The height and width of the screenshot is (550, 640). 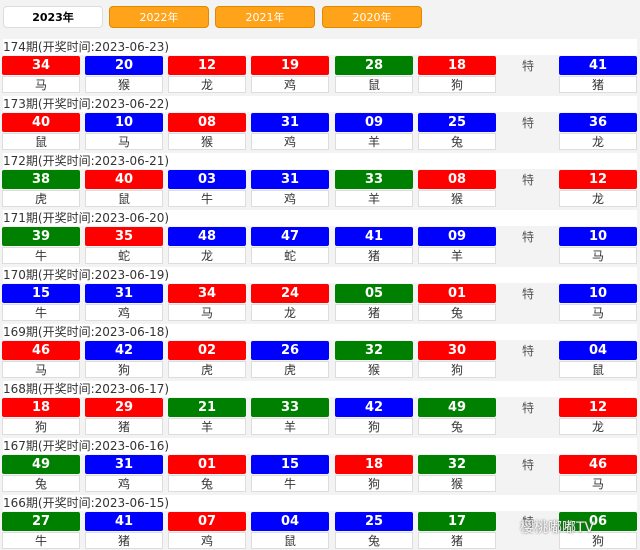 What do you see at coordinates (41, 179) in the screenshot?
I see `ball-number: 38` at bounding box center [41, 179].